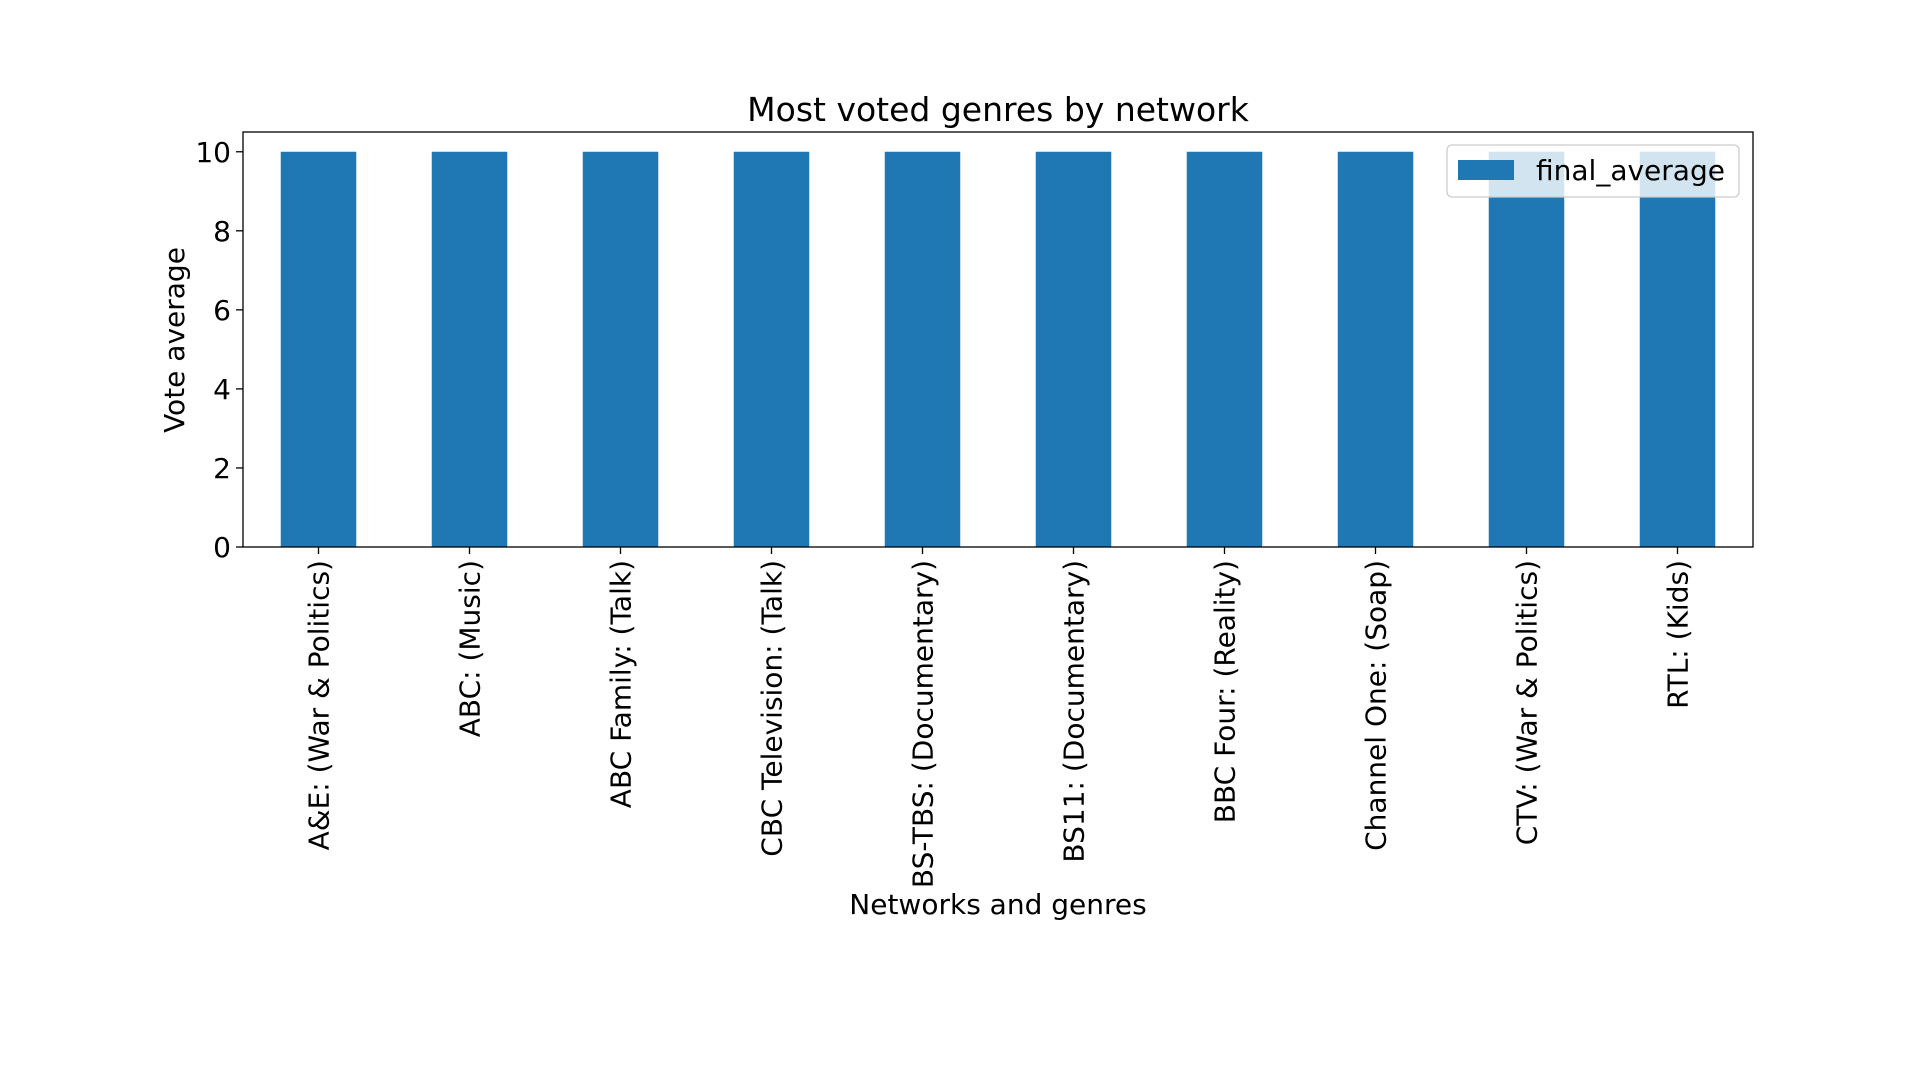 The image size is (1920, 1084). Describe the element at coordinates (222, 310) in the screenshot. I see `y-tick-label: 6` at that location.